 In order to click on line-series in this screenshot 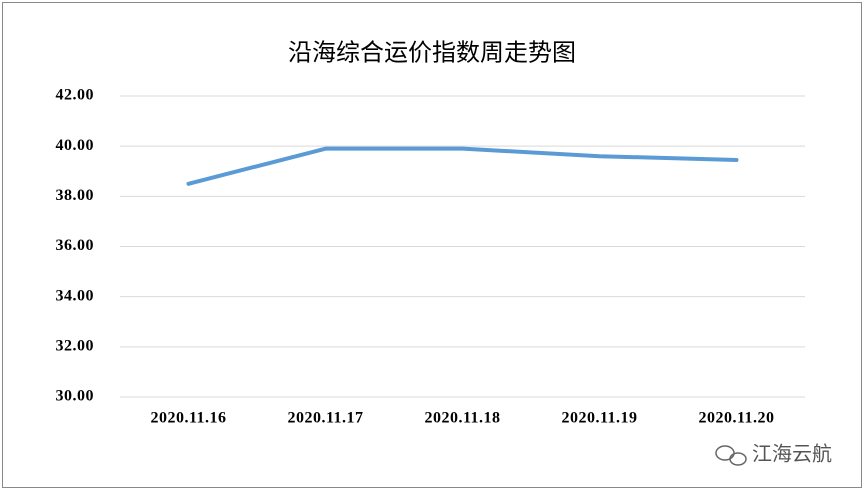, I will do `click(462, 166)`.